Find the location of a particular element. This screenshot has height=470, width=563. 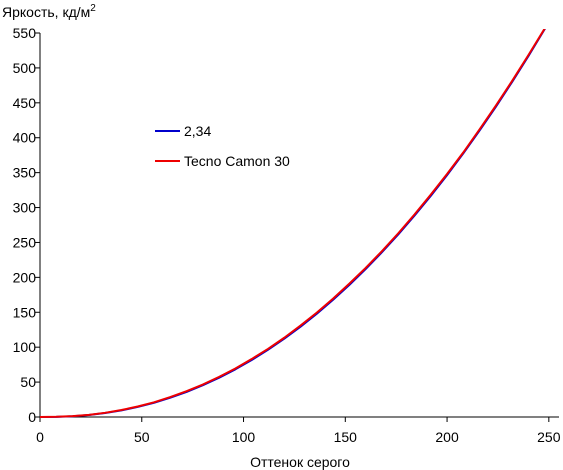

x-tick-label: 250 is located at coordinates (549, 437).